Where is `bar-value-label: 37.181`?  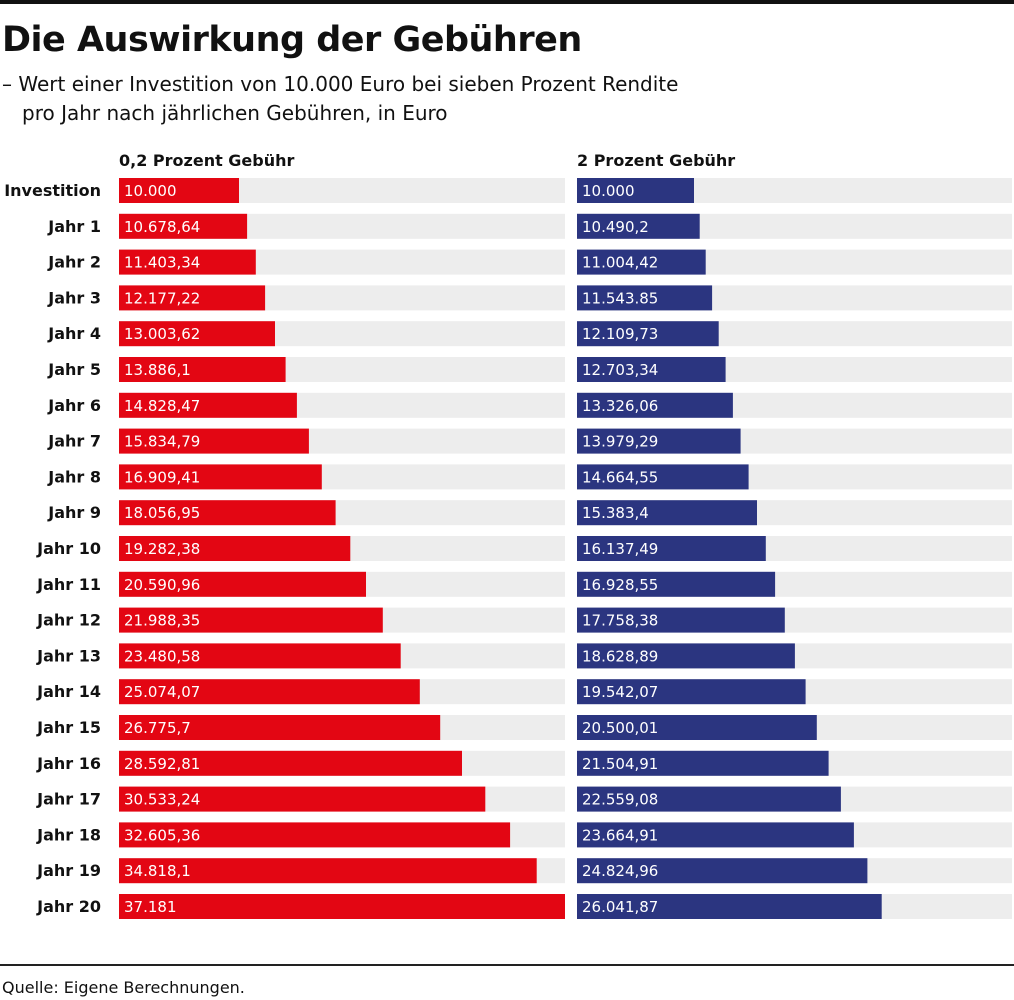
bar-value-label: 37.181 is located at coordinates (150, 907).